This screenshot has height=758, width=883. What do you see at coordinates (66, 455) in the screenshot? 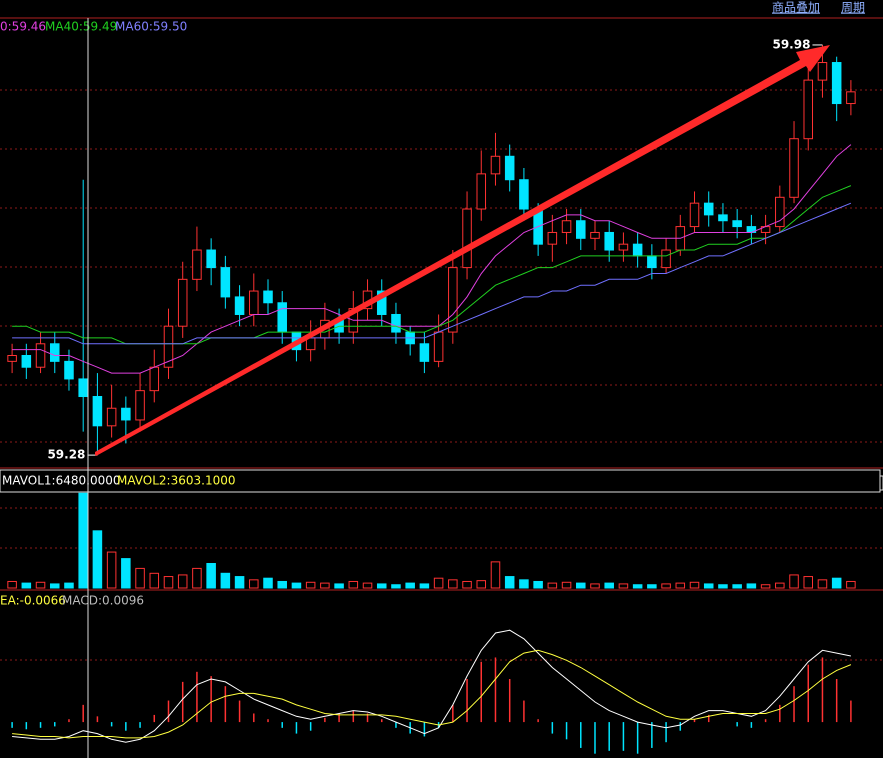
I see `annotation: 59.28` at bounding box center [66, 455].